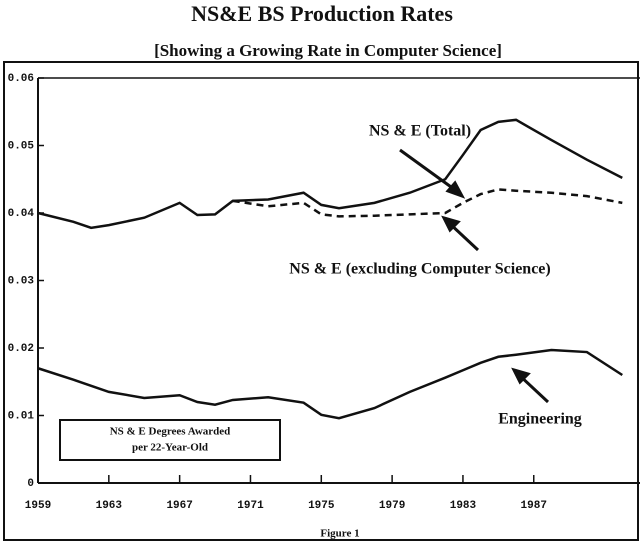 The width and height of the screenshot is (640, 544). Describe the element at coordinates (322, 13) in the screenshot. I see `chart-title: NS&E BS Production Rates` at that location.